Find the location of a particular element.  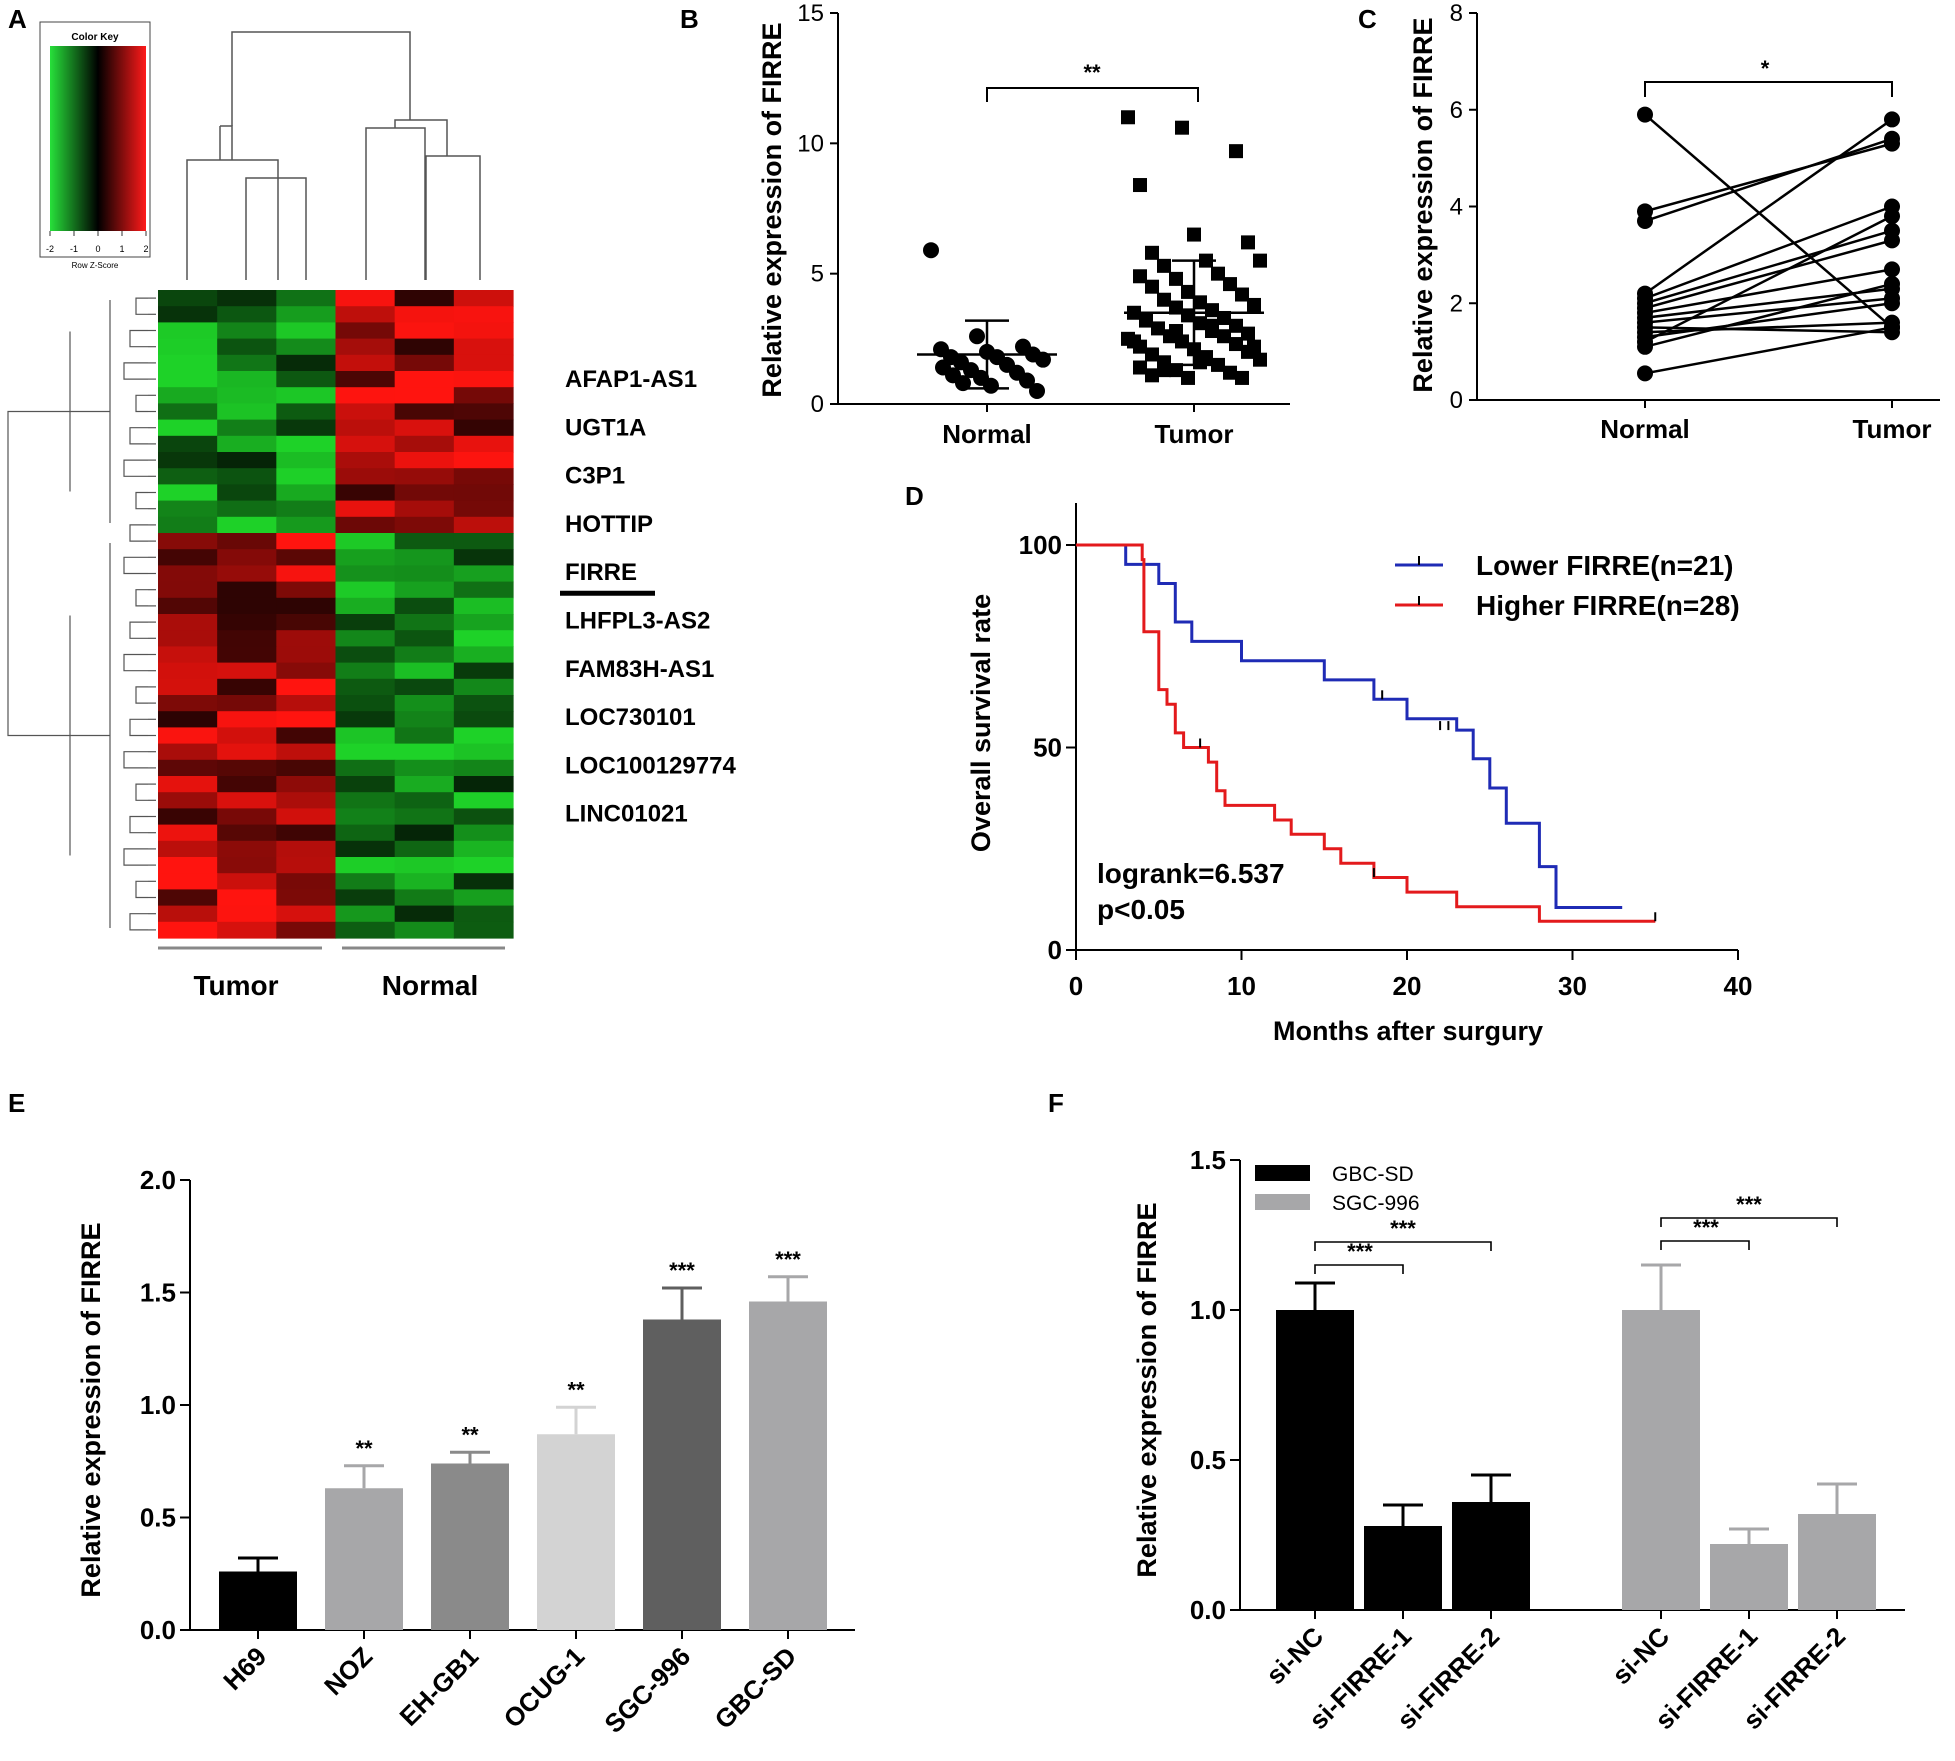

panel-f-sig-label: *** is located at coordinates (1403, 1228).